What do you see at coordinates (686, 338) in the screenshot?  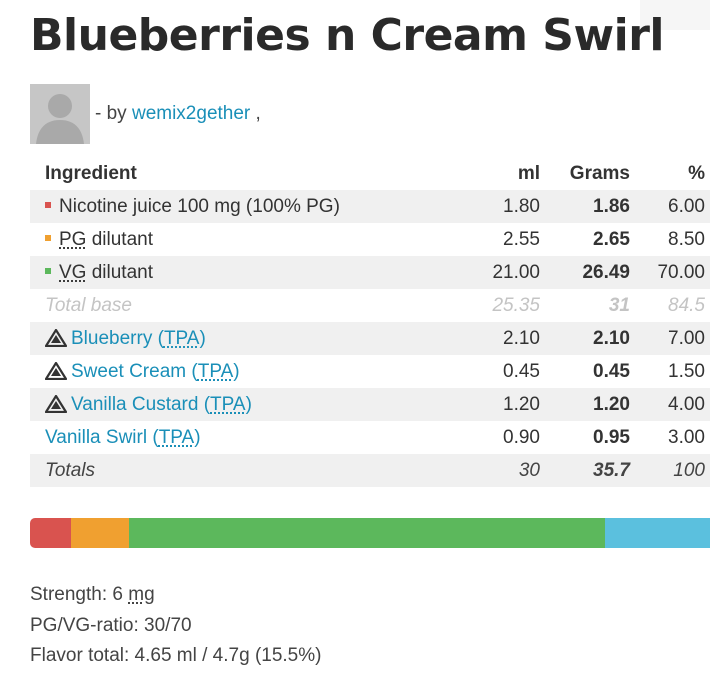 I see `percent-value: 7.00` at bounding box center [686, 338].